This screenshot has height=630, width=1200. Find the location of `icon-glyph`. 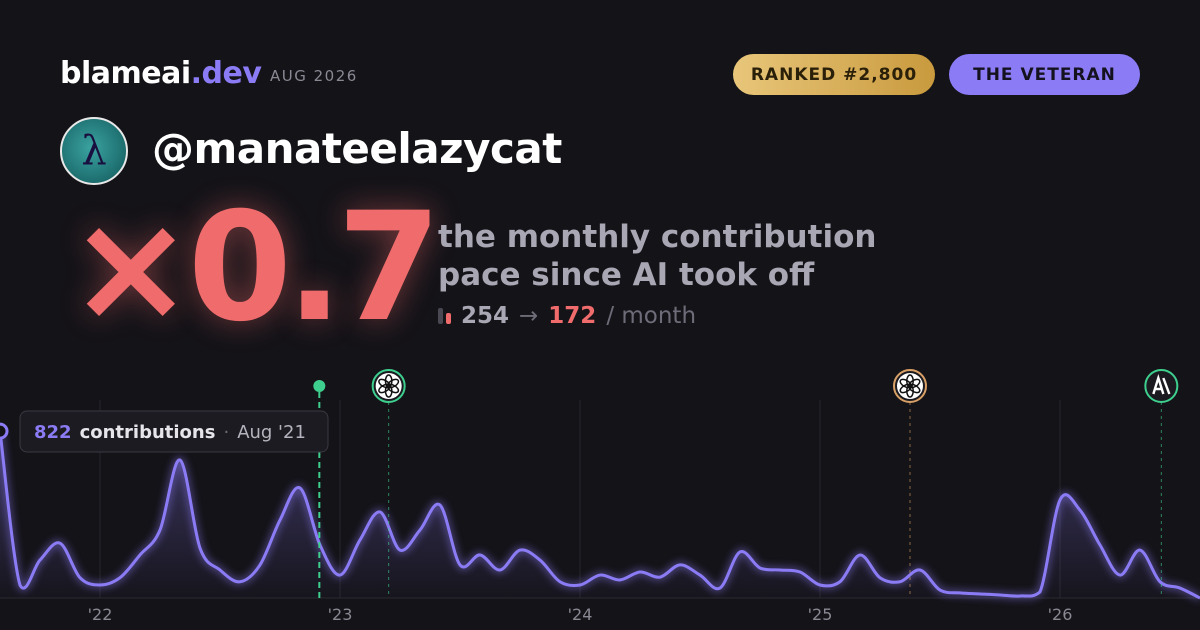

icon-glyph is located at coordinates (1161, 384).